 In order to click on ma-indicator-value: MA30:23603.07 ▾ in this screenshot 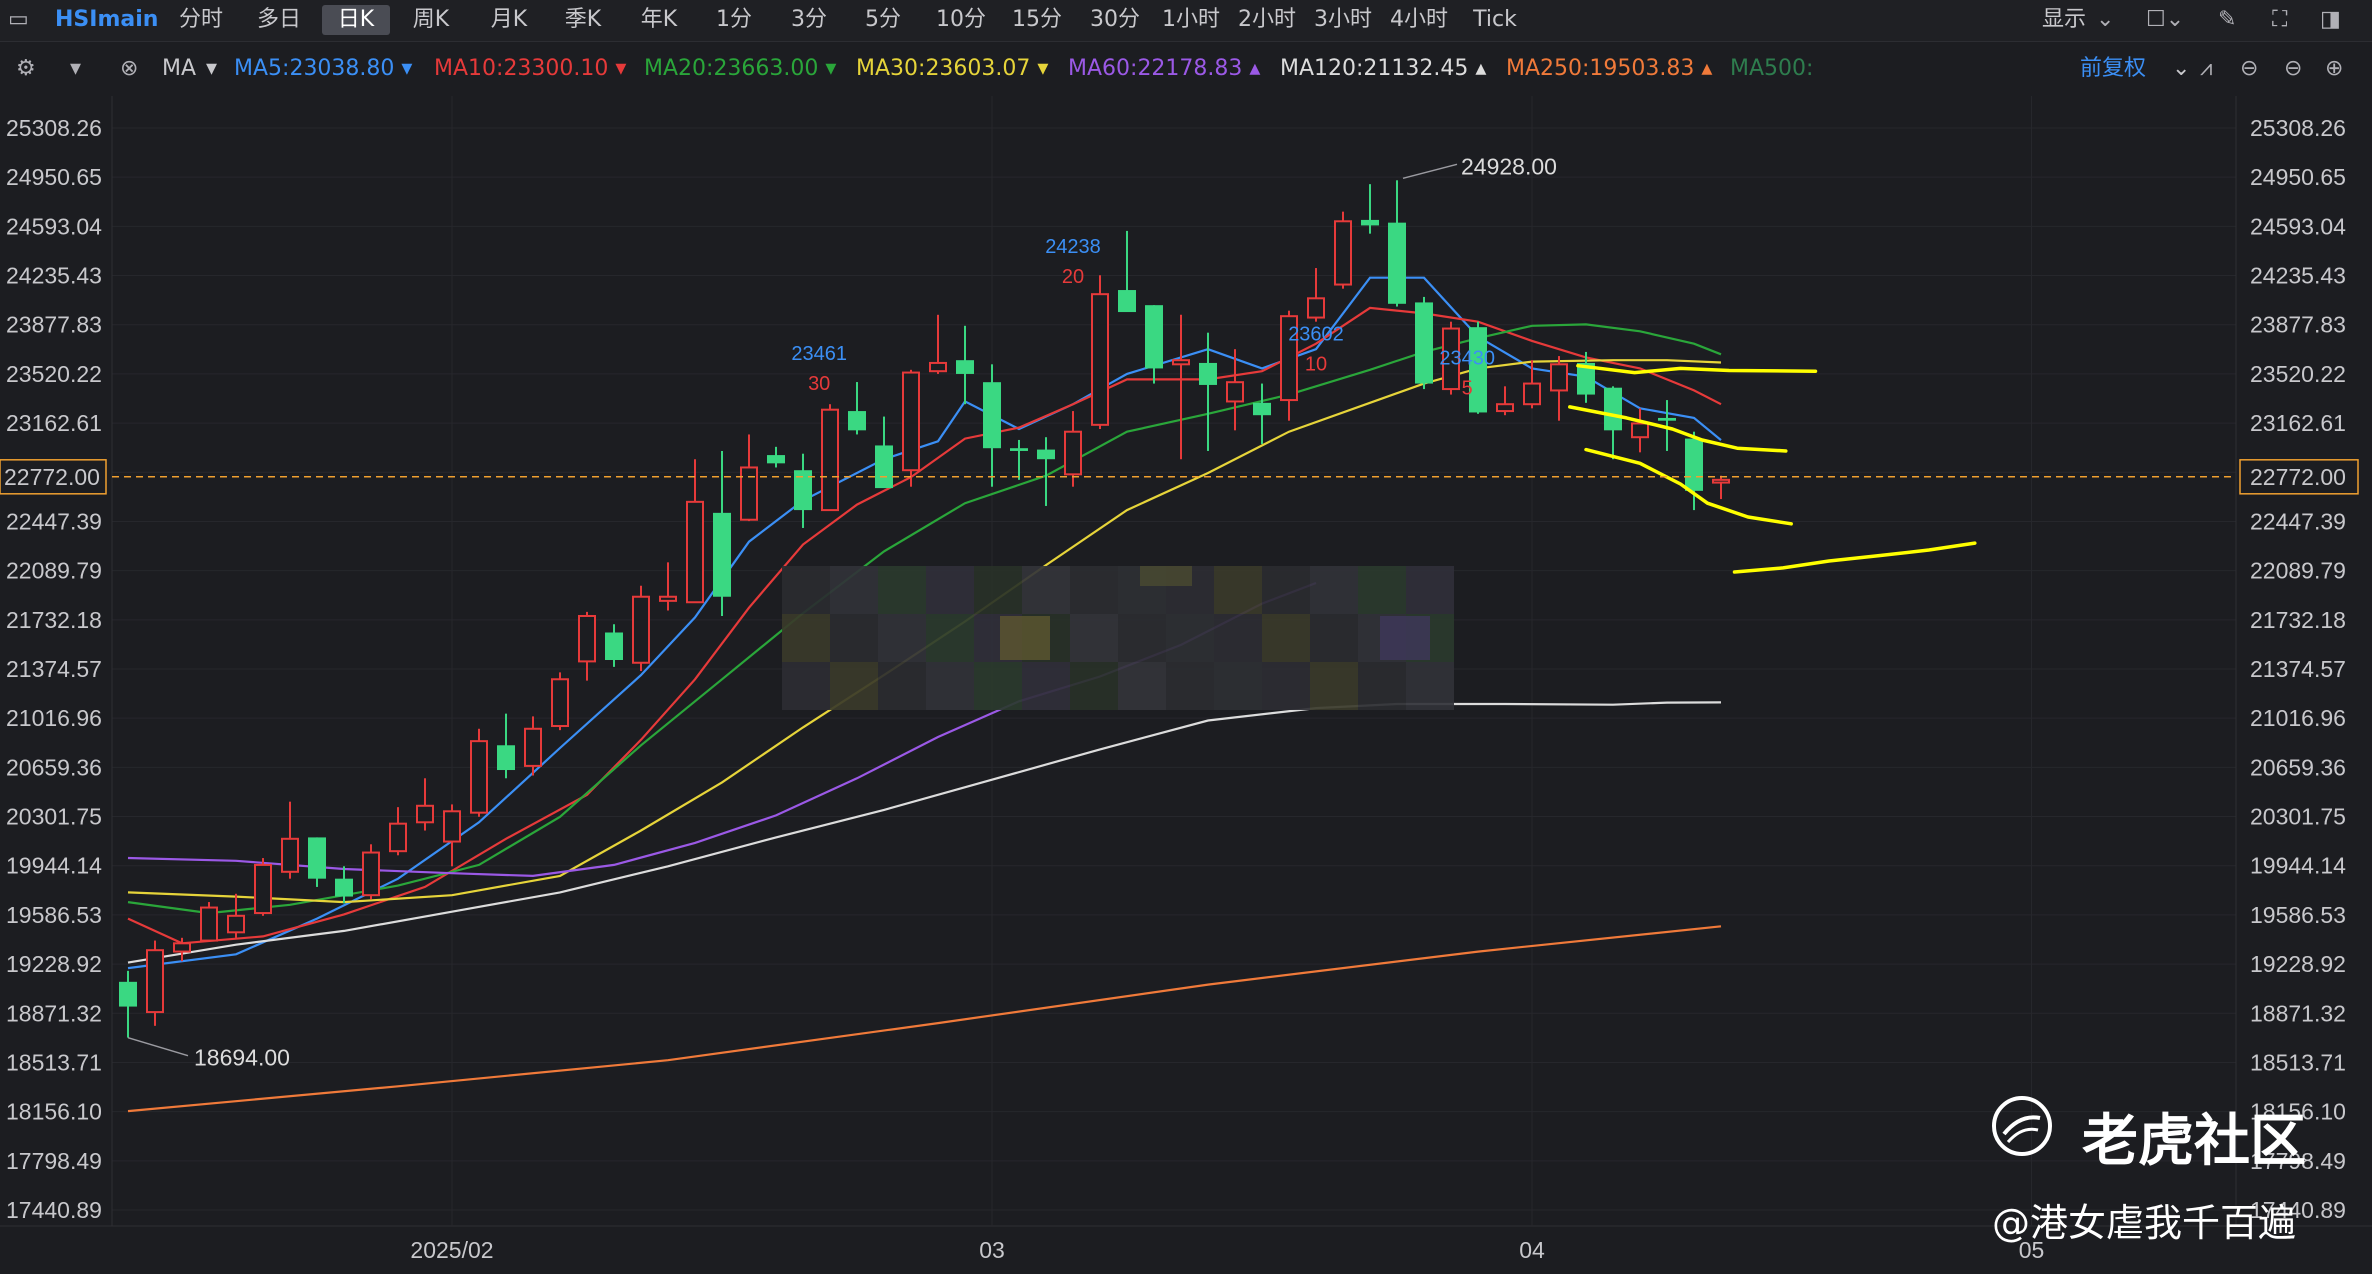, I will do `click(952, 68)`.